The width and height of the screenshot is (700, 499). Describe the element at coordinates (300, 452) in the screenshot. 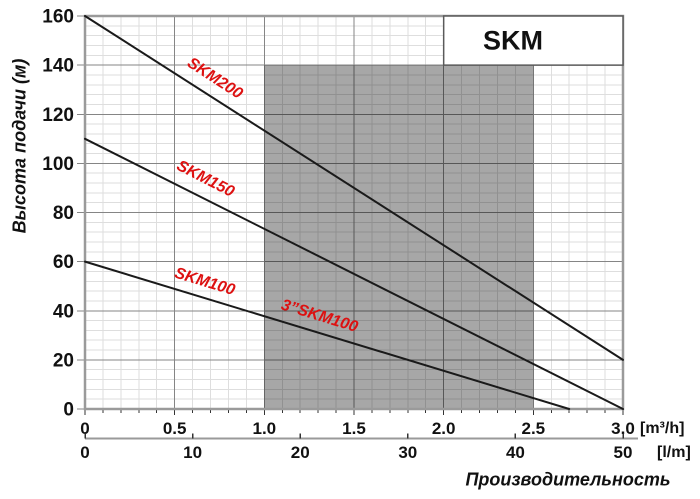

I see `x-secondary-tick-label: 20` at that location.